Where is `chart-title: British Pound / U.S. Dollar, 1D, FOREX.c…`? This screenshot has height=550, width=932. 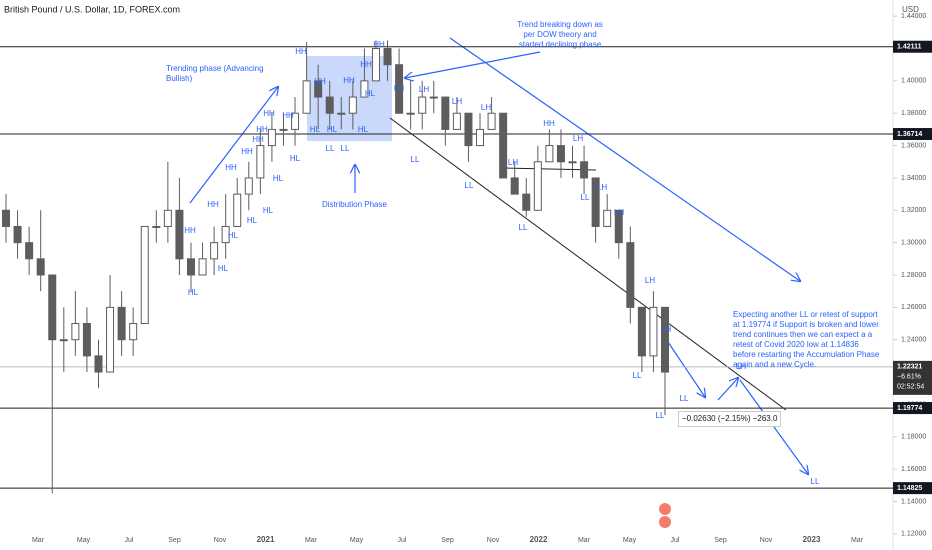
chart-title: British Pound / U.S. Dollar, 1D, FOREX.c… is located at coordinates (92, 9).